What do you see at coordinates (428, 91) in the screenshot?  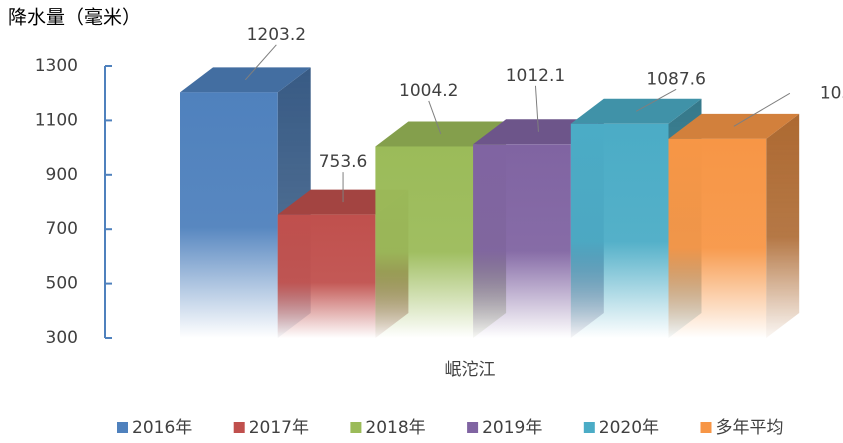 I see `value-label: 1004.2` at bounding box center [428, 91].